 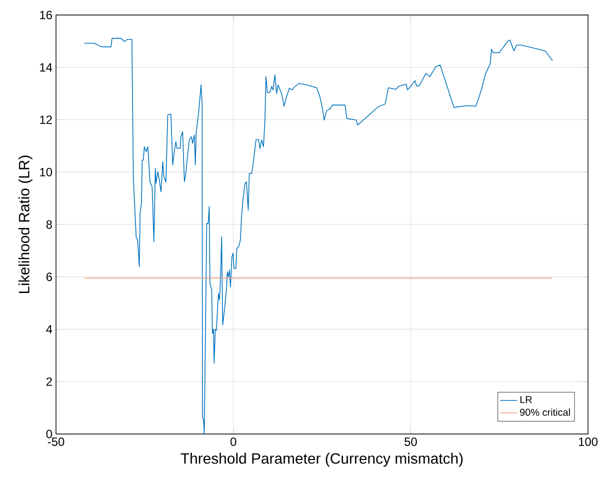 What do you see at coordinates (46, 67) in the screenshot?
I see `y-tick-label: 14` at bounding box center [46, 67].